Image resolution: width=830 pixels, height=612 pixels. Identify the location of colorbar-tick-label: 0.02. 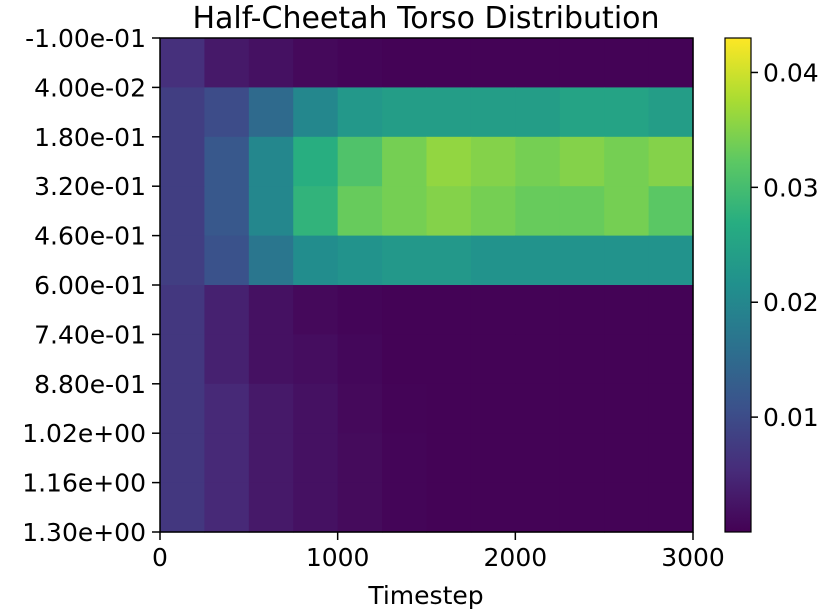
(791, 302).